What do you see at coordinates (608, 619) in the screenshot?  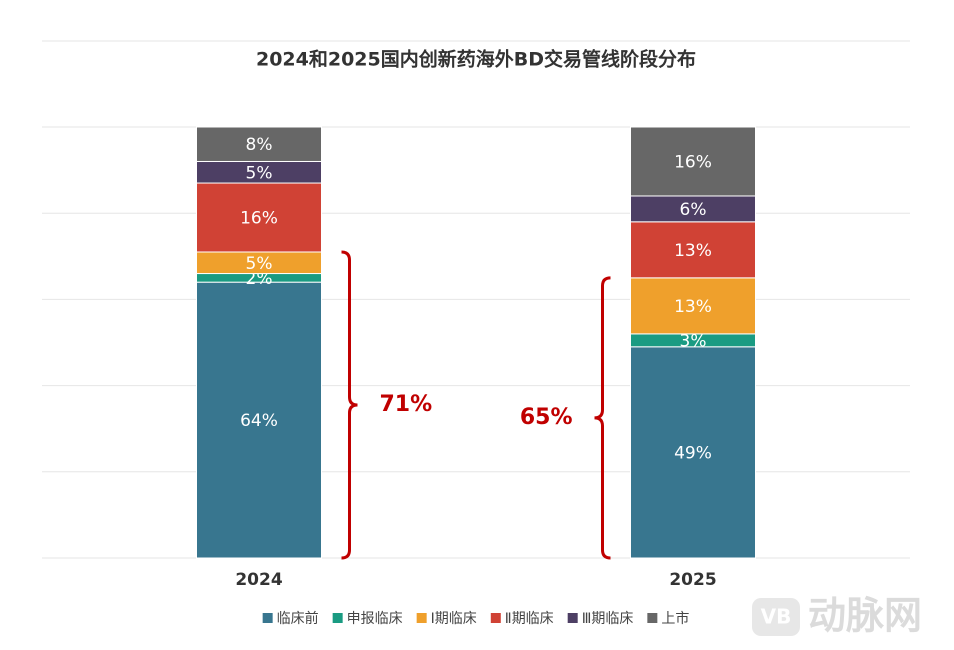 I see `legend-label: Ⅲ期临床` at bounding box center [608, 619].